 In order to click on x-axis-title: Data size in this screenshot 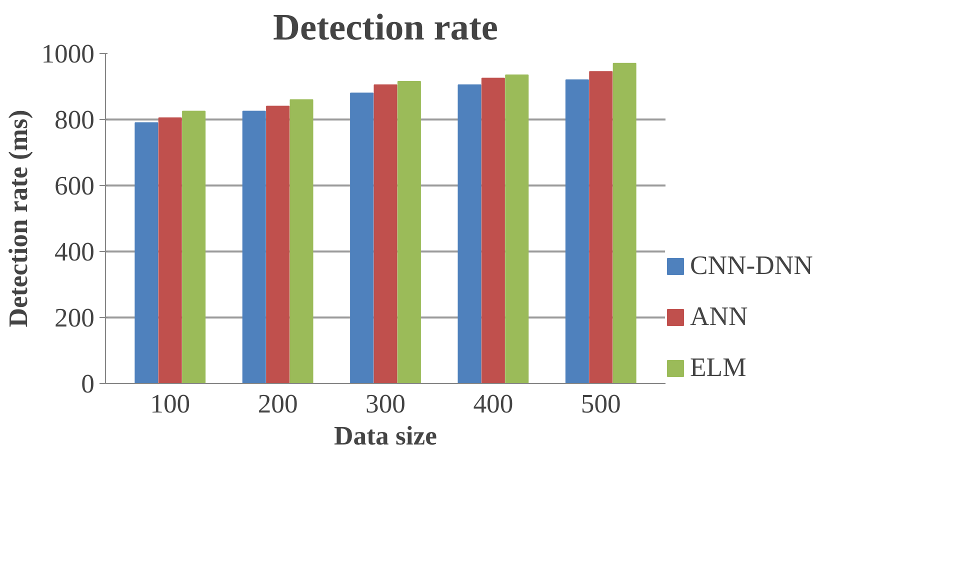, I will do `click(386, 435)`.